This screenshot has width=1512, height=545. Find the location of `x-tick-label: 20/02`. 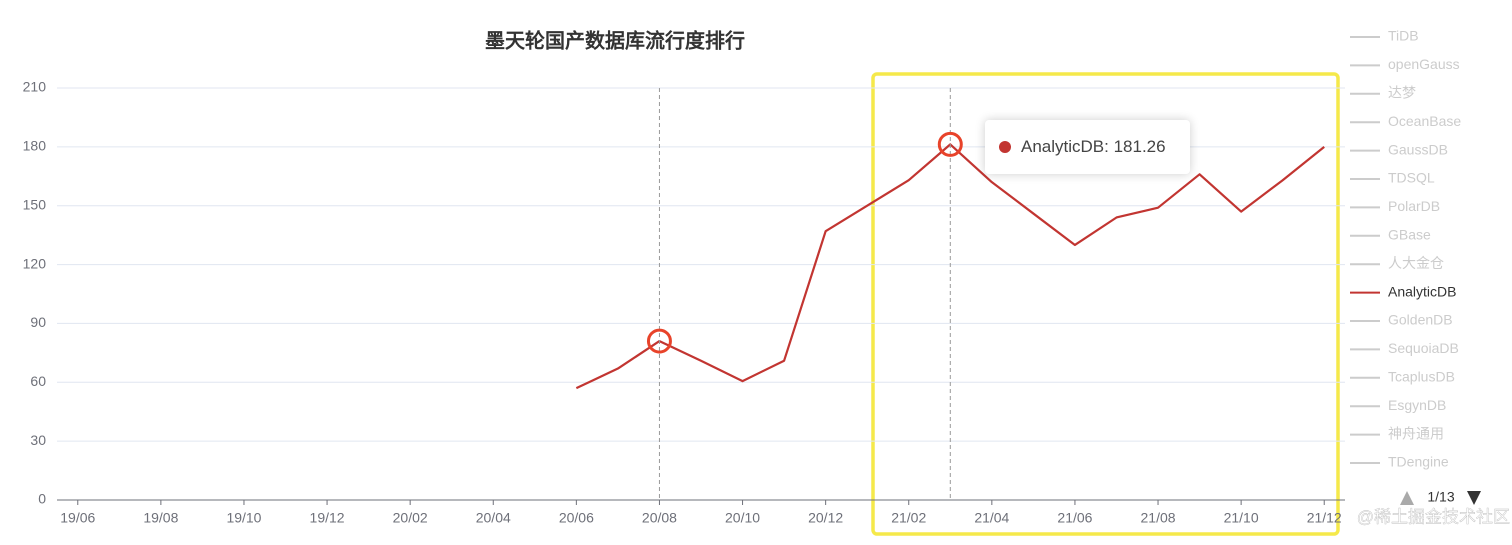

x-tick-label: 20/02 is located at coordinates (410, 518).